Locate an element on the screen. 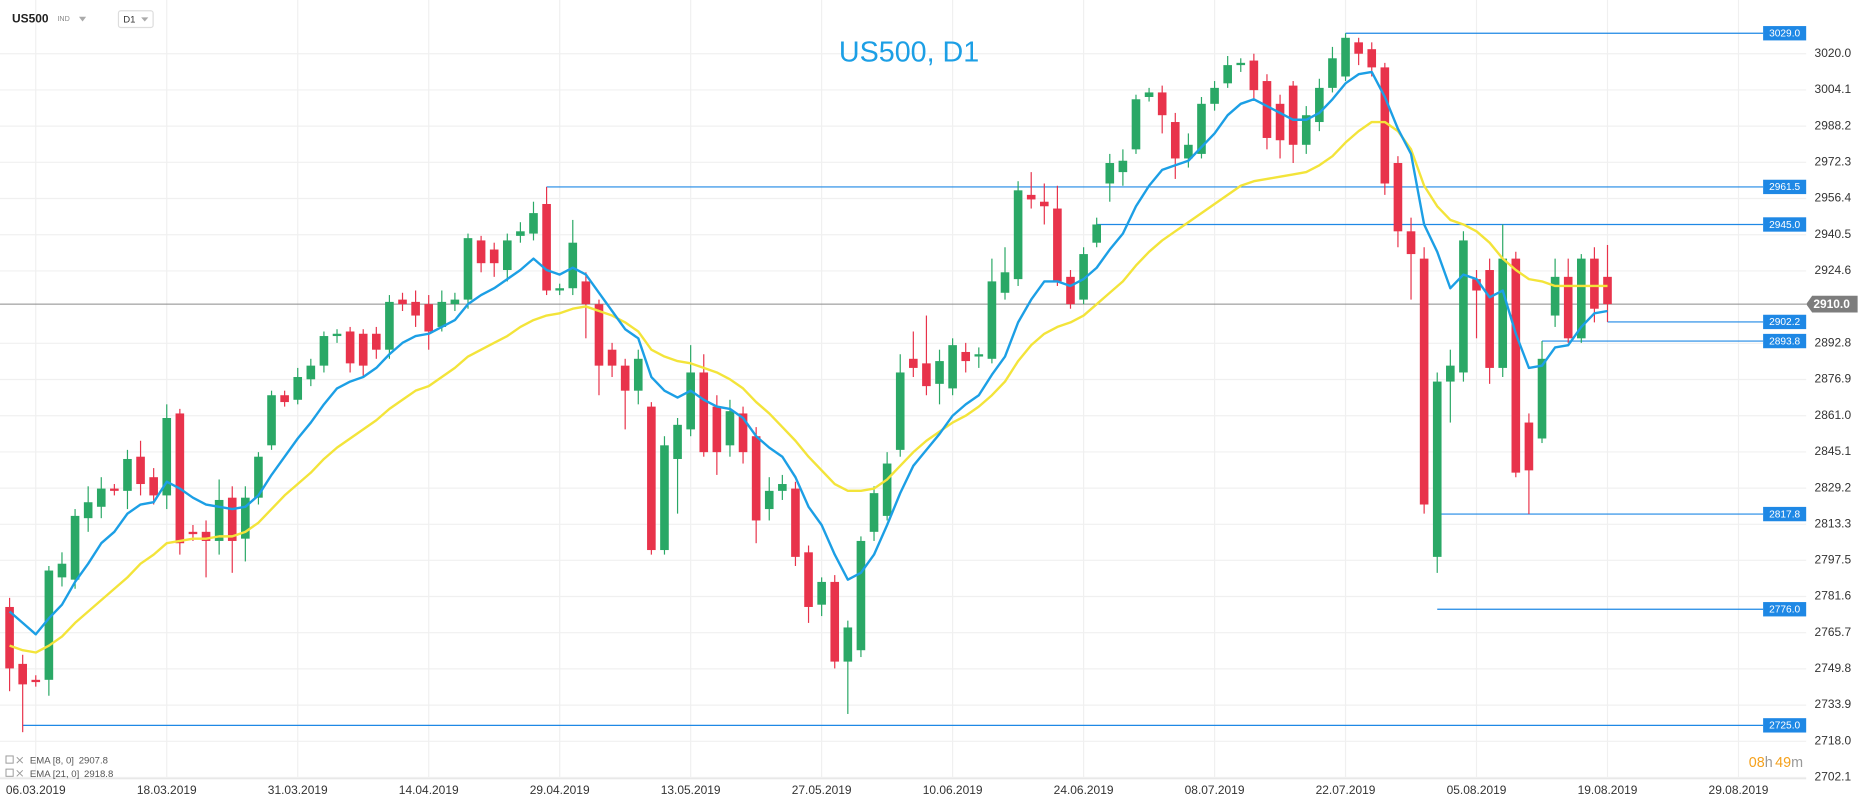  timeframe: D1 is located at coordinates (129, 19).